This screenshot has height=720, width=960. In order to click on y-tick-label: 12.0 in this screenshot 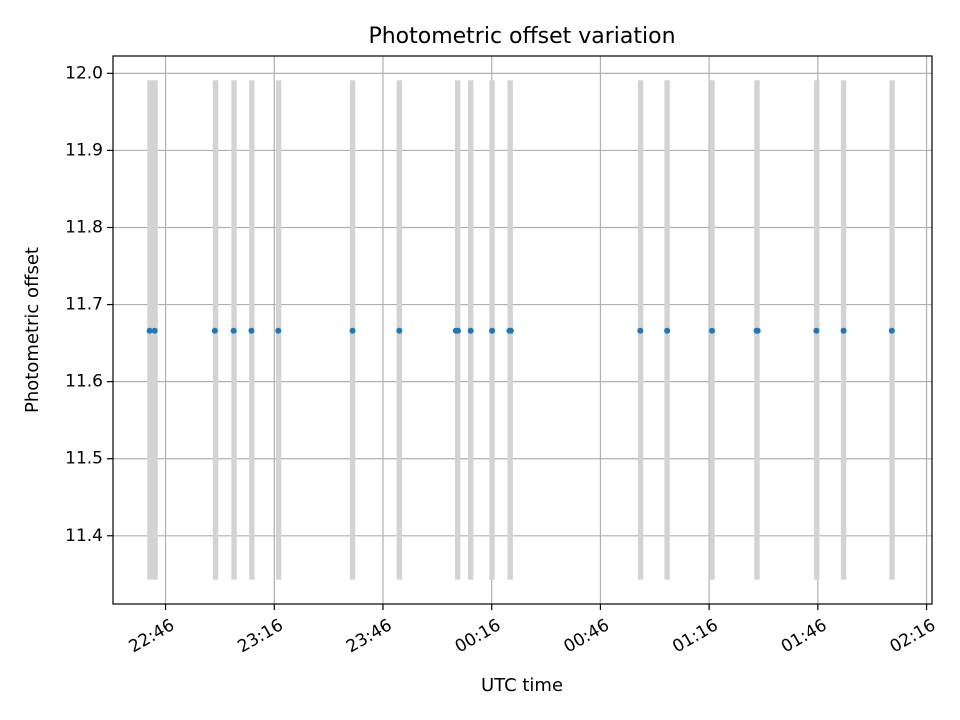, I will do `click(84, 73)`.